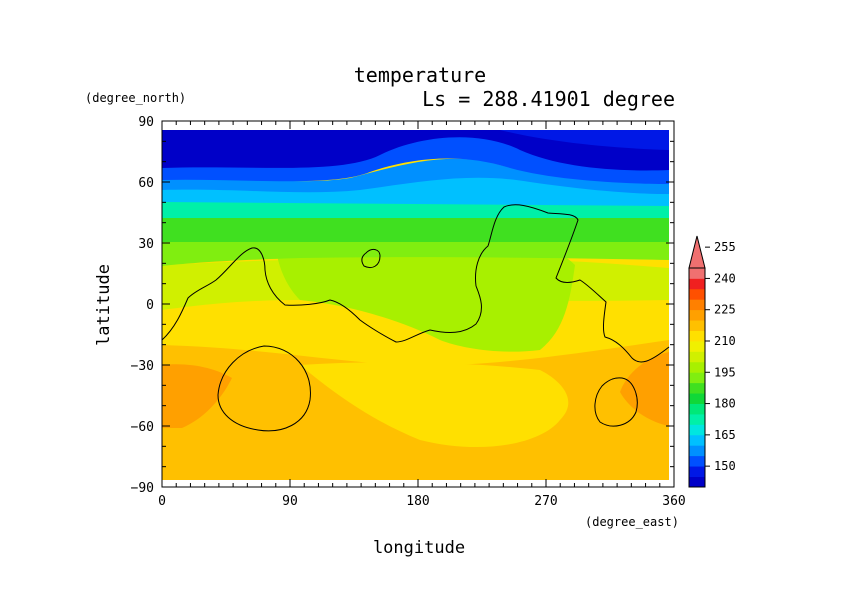 The height and width of the screenshot is (595, 842). I want to click on chart-subtitle: Ls = 288.41901 degree, so click(548, 99).